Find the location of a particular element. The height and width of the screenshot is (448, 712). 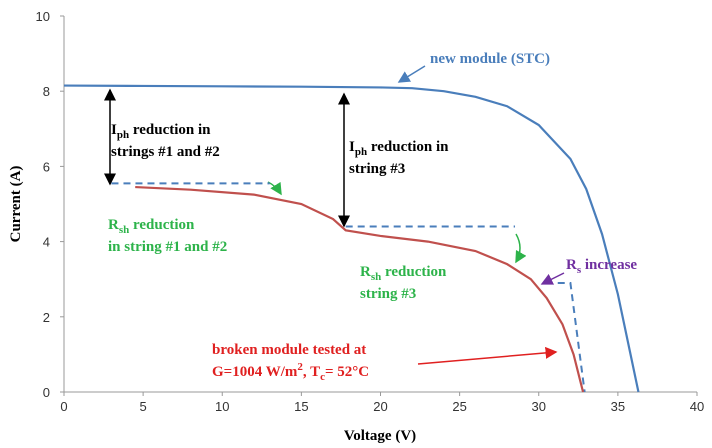

y-tick-label: 8 is located at coordinates (46, 91).